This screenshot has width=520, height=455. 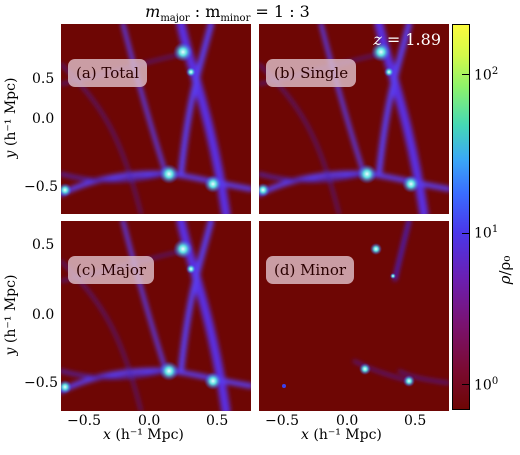 What do you see at coordinates (505, 270) in the screenshot?
I see `colorbar-label: ρ/ρ₀` at bounding box center [505, 270].